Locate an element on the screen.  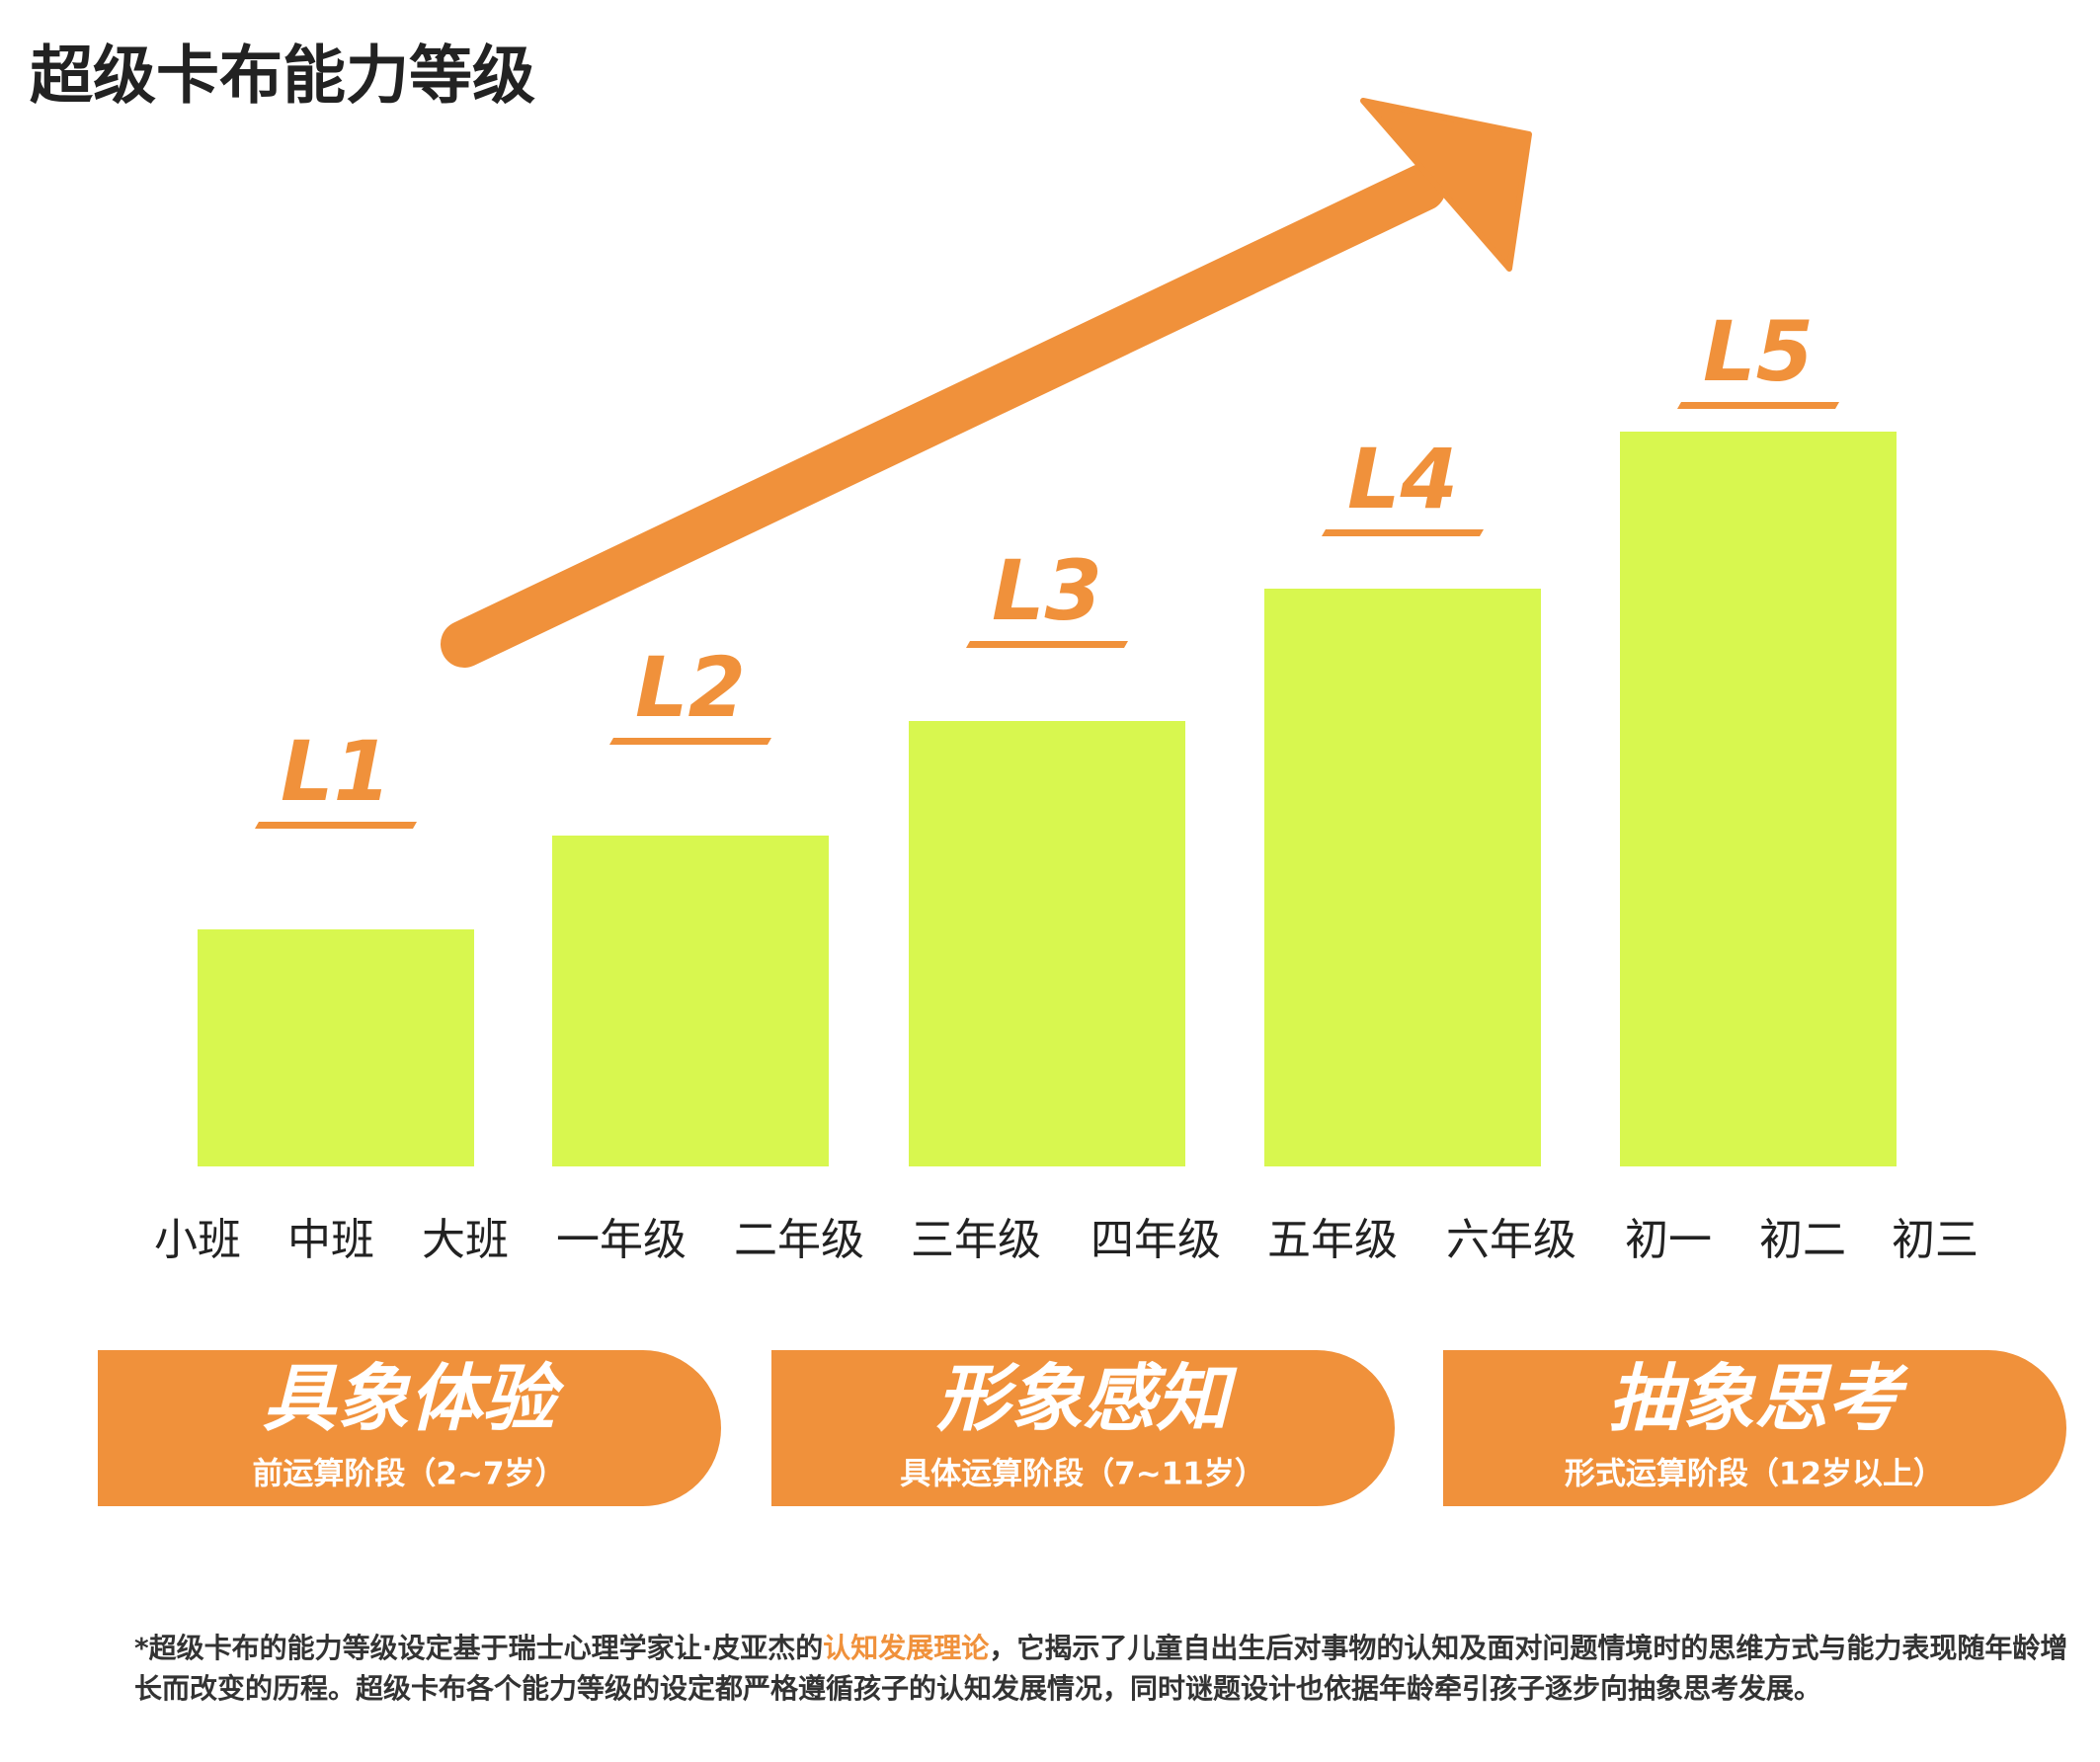
grade-label: 中班 is located at coordinates (330, 1240).